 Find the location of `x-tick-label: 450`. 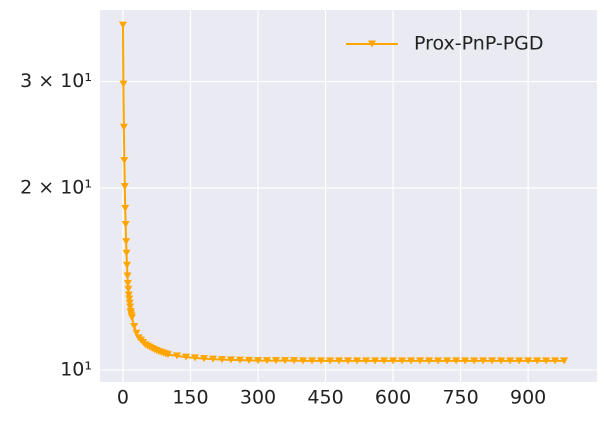

x-tick-label: 450 is located at coordinates (325, 398).